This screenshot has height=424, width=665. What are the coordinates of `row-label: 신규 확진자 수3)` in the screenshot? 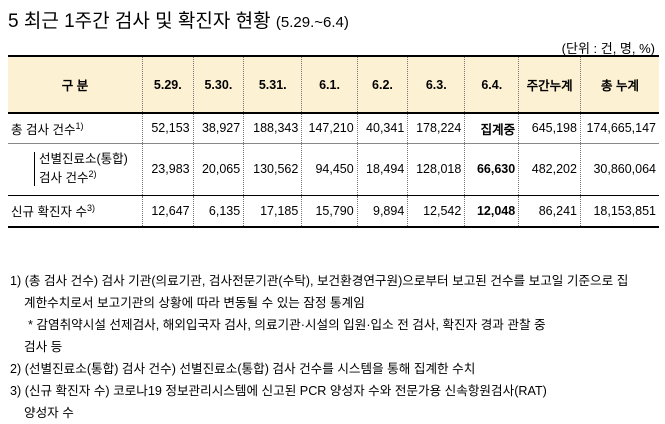 It's located at (75, 211).